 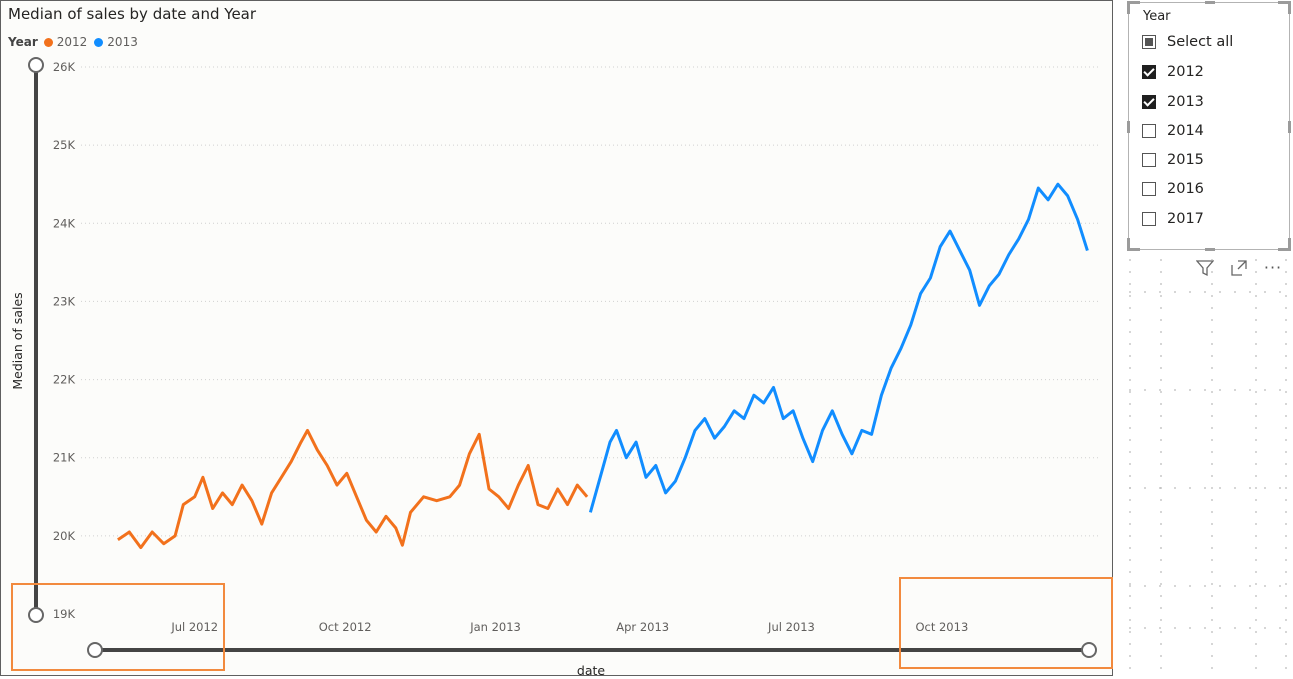 I want to click on chart-title: Median of sales by date and Year, so click(x=132, y=14).